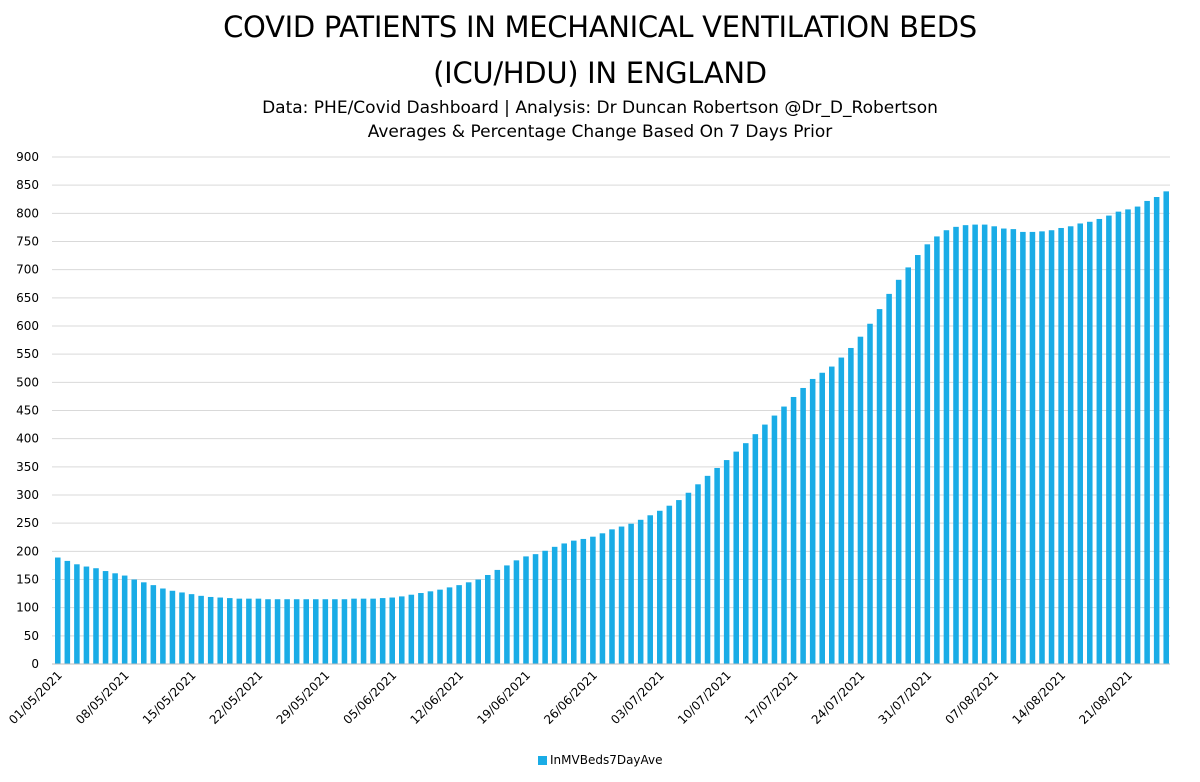  I want to click on legend-swatch, so click(542, 760).